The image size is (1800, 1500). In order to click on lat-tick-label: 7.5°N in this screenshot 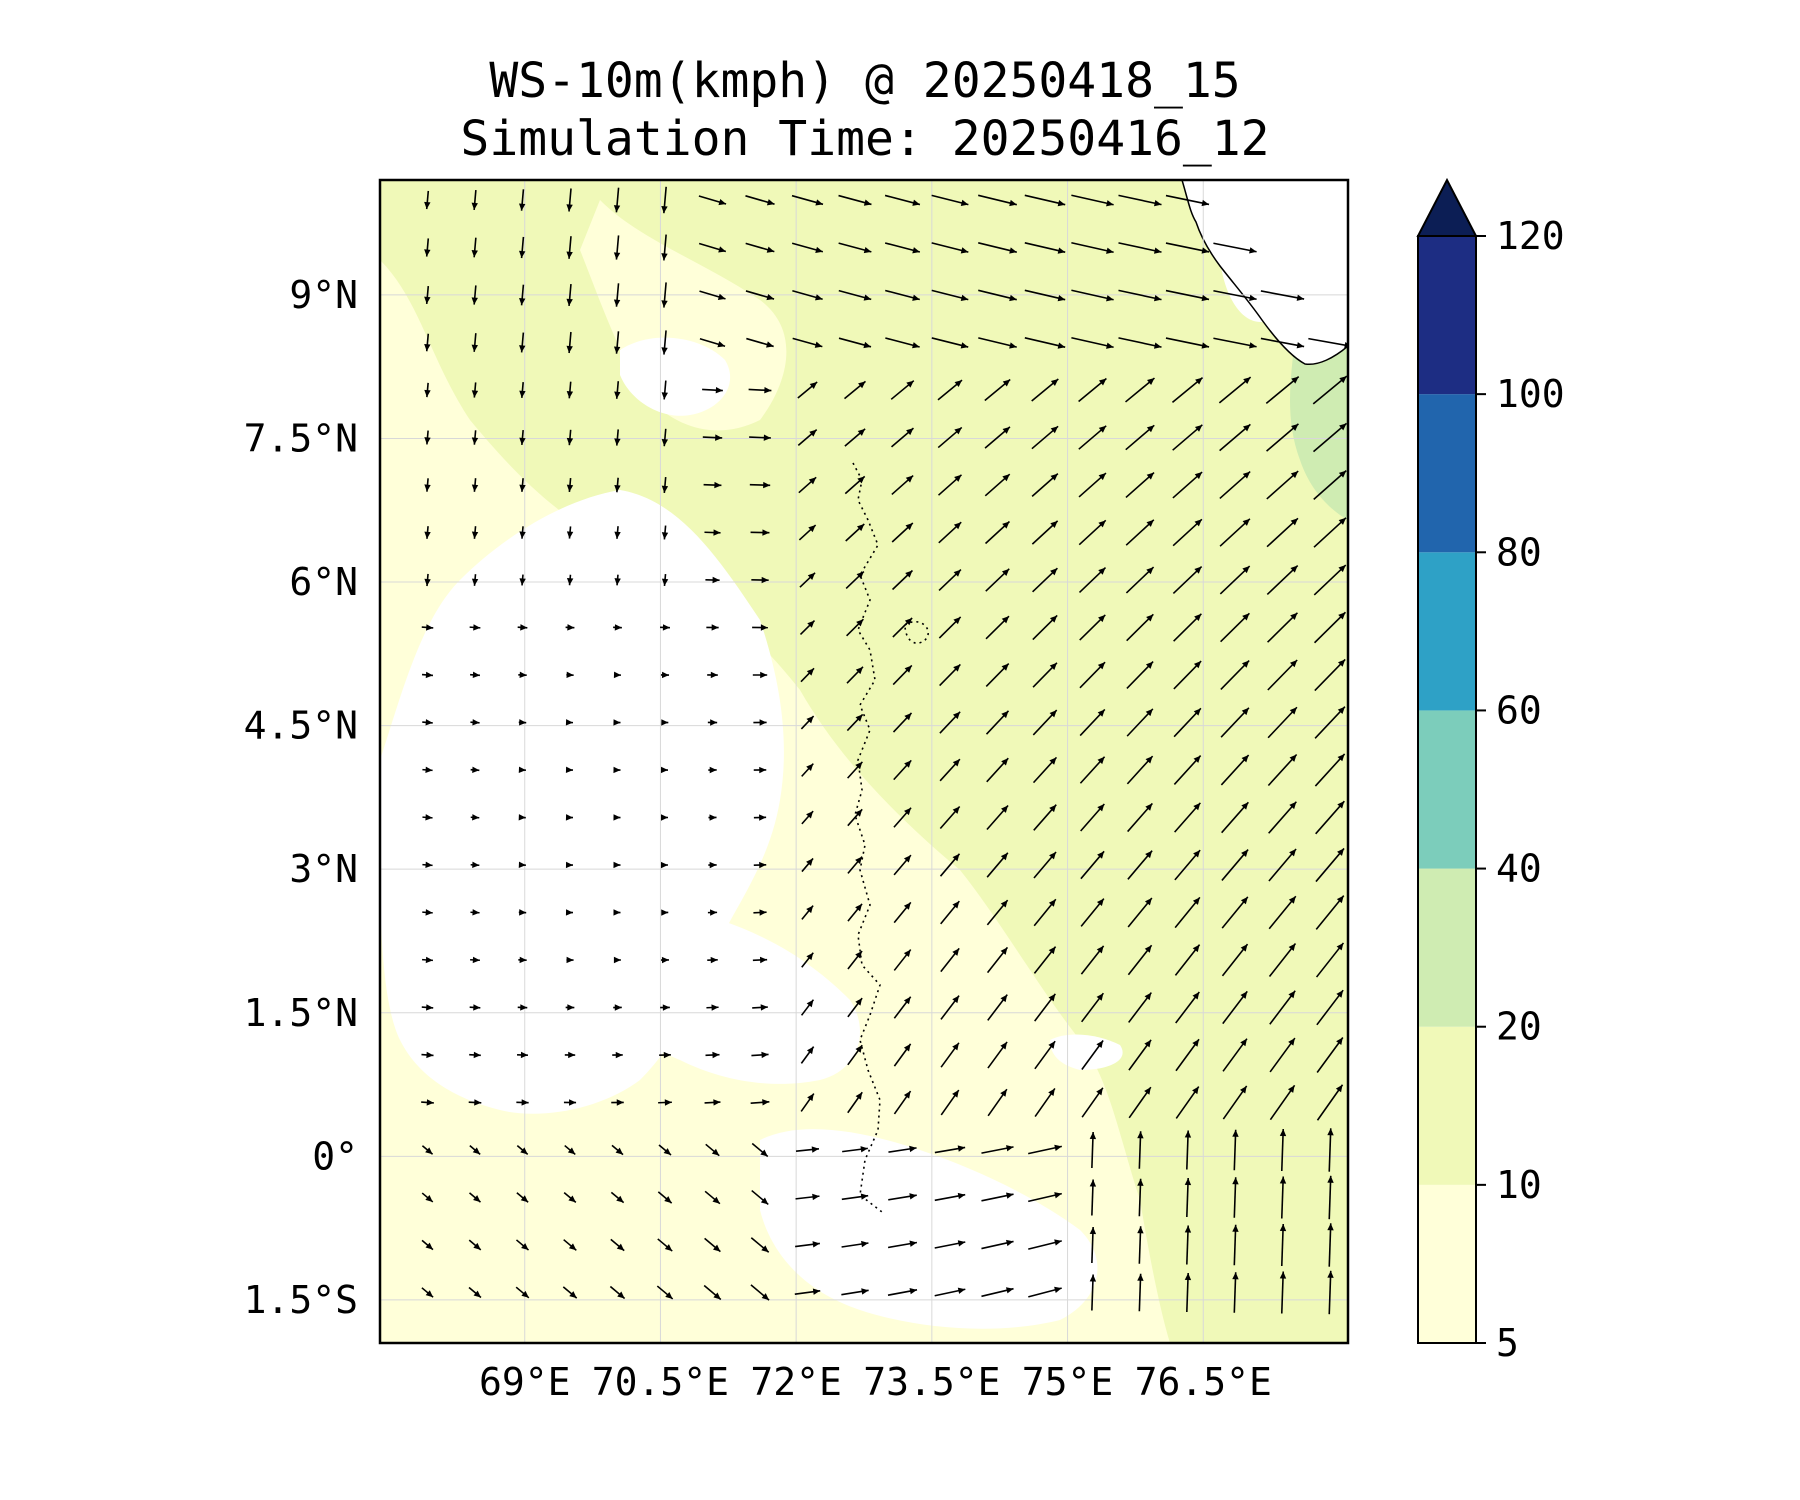, I will do `click(301, 438)`.